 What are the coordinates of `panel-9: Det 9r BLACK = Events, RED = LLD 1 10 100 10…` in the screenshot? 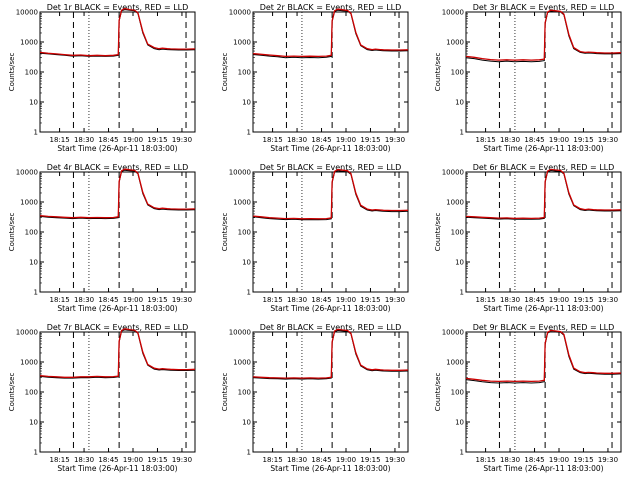 It's located at (528, 398).